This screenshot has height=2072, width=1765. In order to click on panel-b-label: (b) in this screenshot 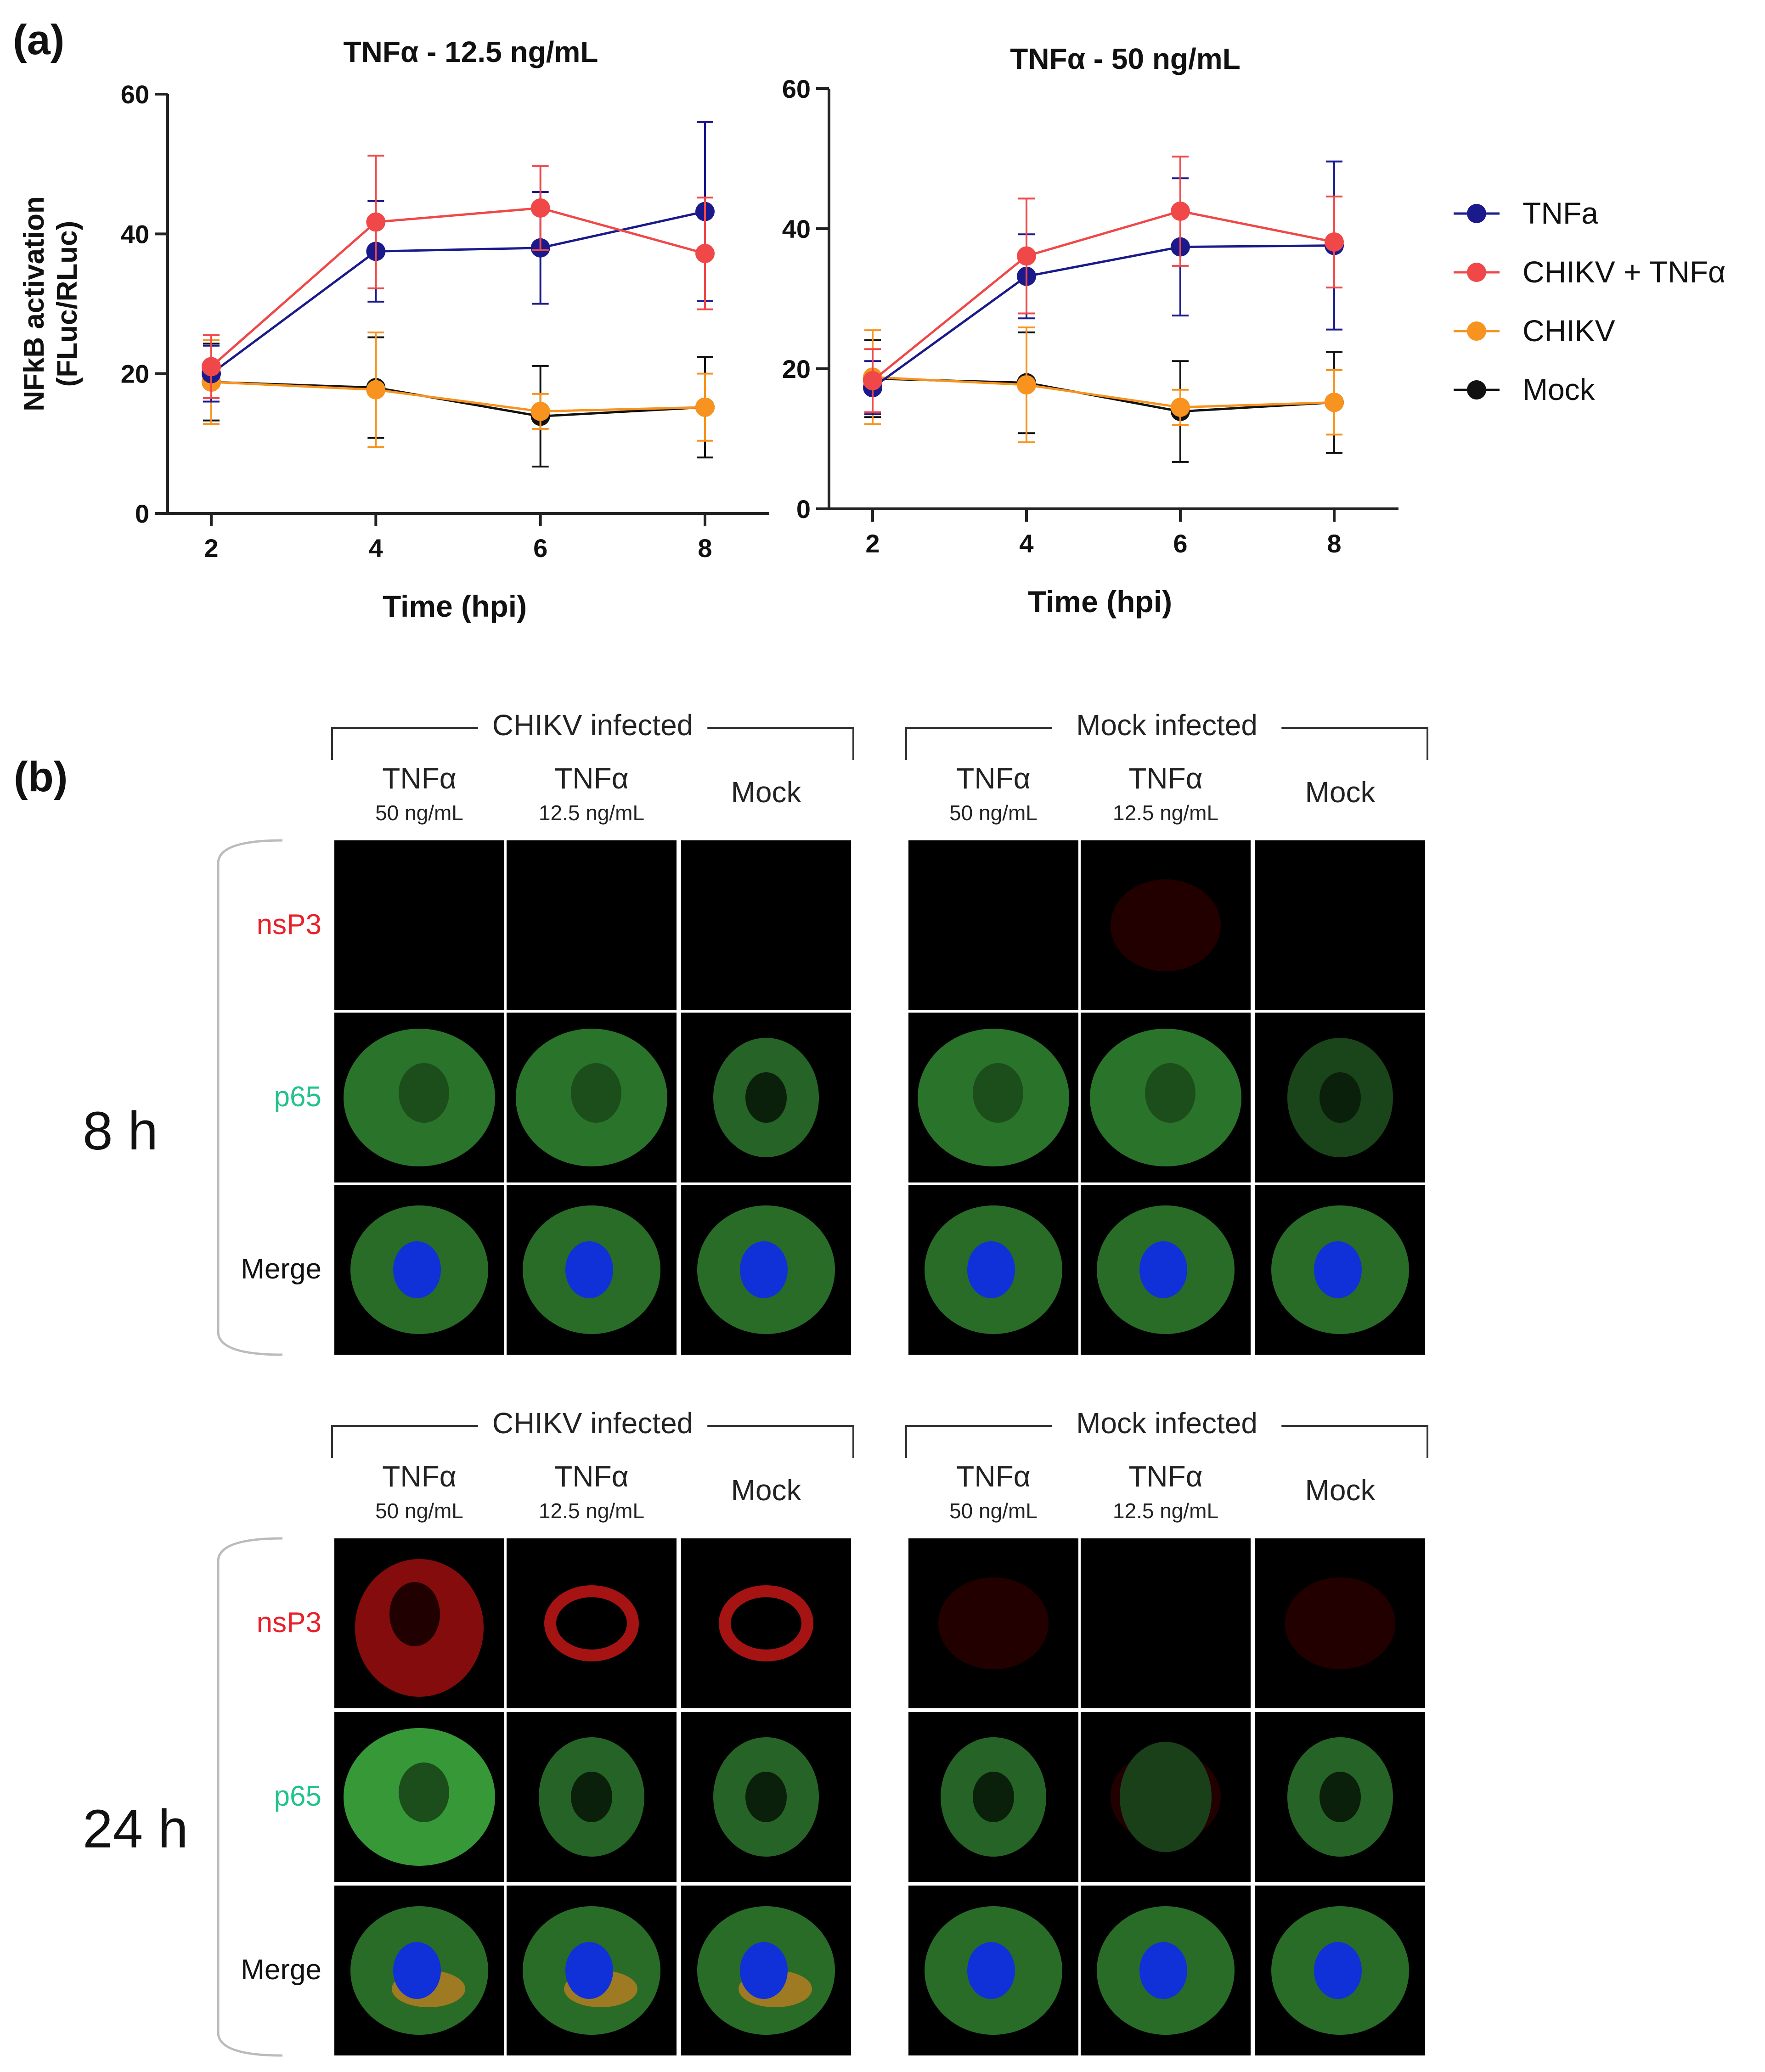, I will do `click(41, 777)`.